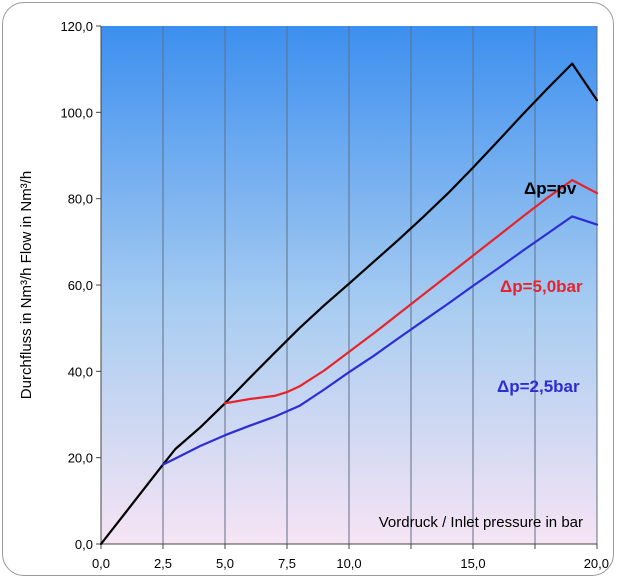 Image resolution: width=618 pixels, height=583 pixels. Describe the element at coordinates (596, 563) in the screenshot. I see `x-tick-label: 20,0` at that location.